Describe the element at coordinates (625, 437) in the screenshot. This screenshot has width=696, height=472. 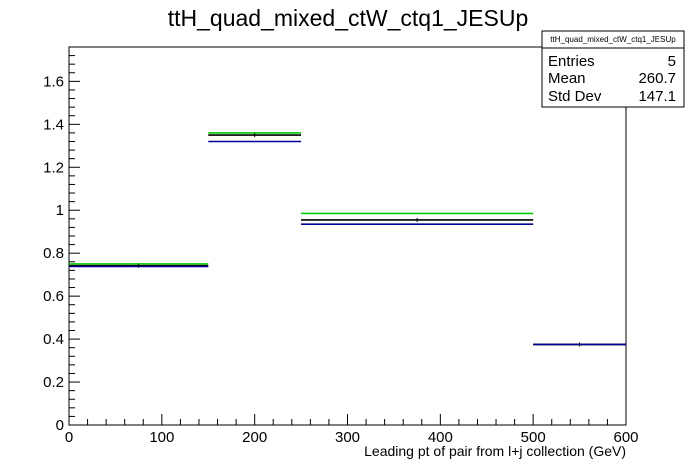
I see `x-tick-label: 600` at that location.